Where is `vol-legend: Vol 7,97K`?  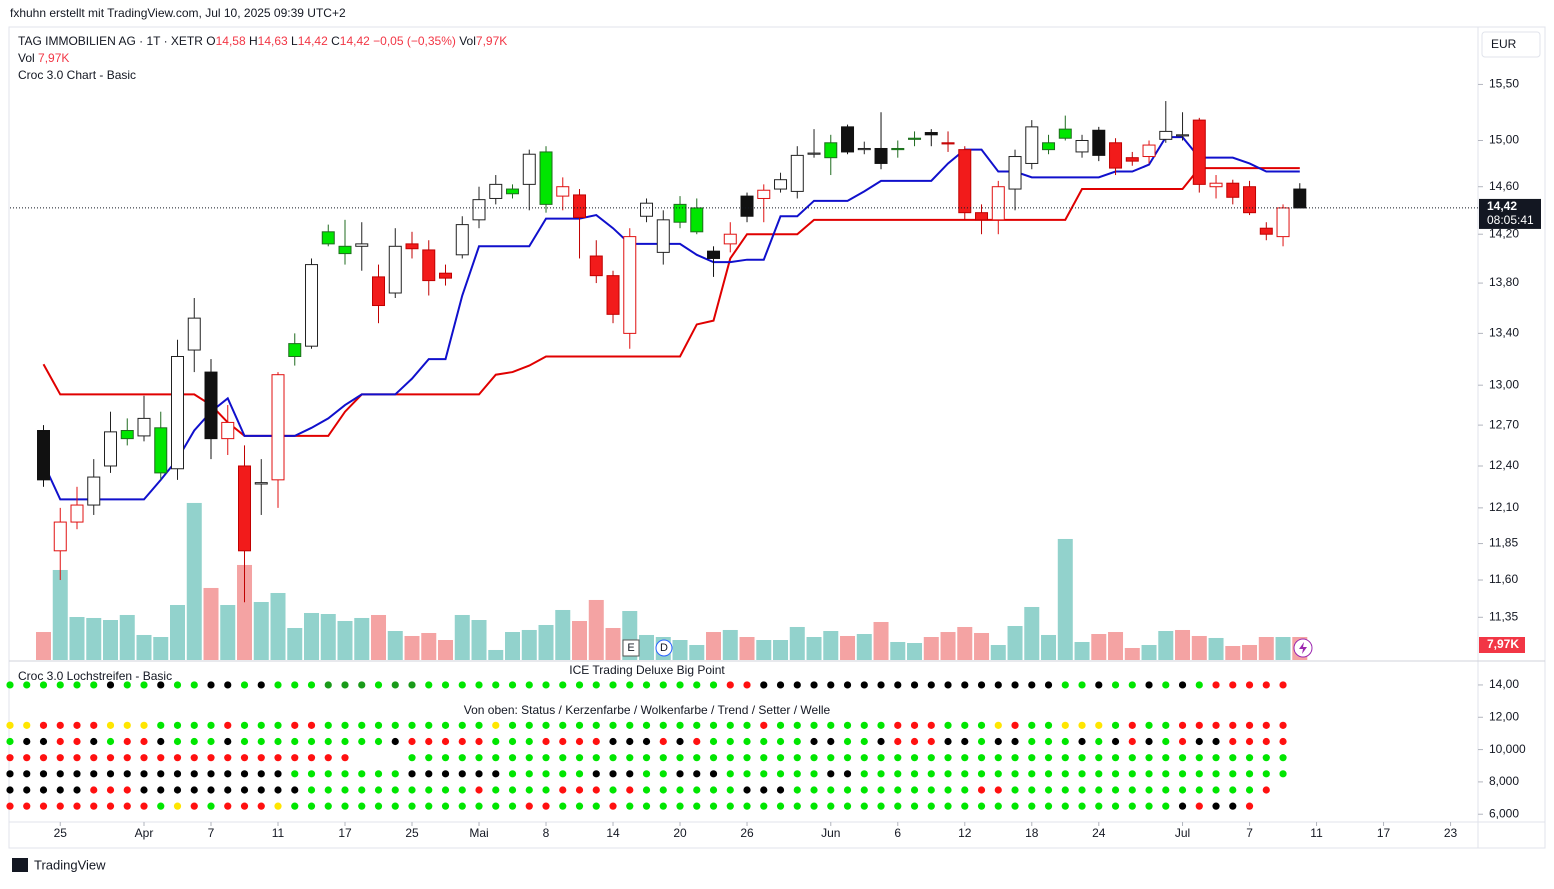 vol-legend: Vol 7,97K is located at coordinates (43, 58).